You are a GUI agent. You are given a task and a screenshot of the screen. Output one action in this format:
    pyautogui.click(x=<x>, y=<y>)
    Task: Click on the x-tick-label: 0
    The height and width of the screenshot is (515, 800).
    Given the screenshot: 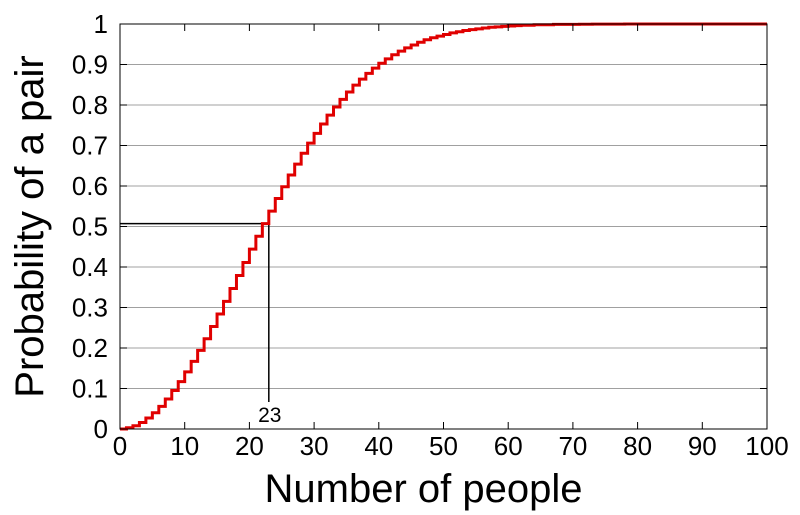 What is the action you would take?
    pyautogui.click(x=120, y=446)
    